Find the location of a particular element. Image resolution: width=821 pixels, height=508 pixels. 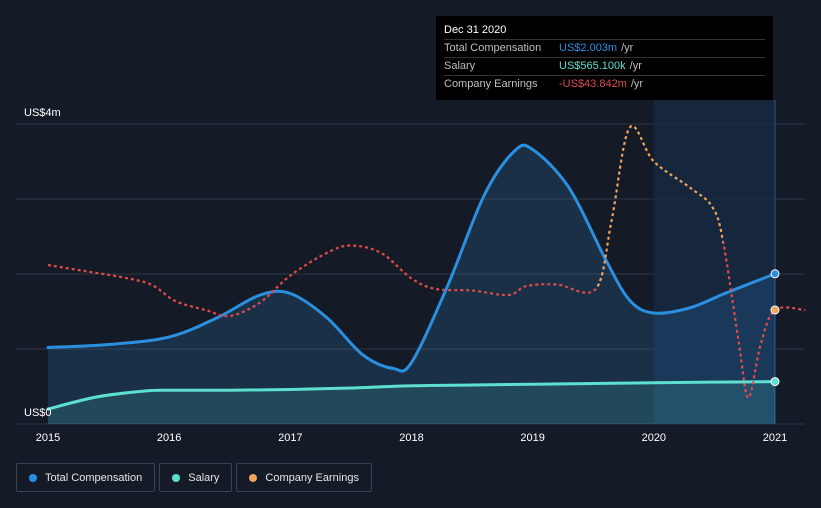

x-tick-label: 2017 is located at coordinates (290, 438).